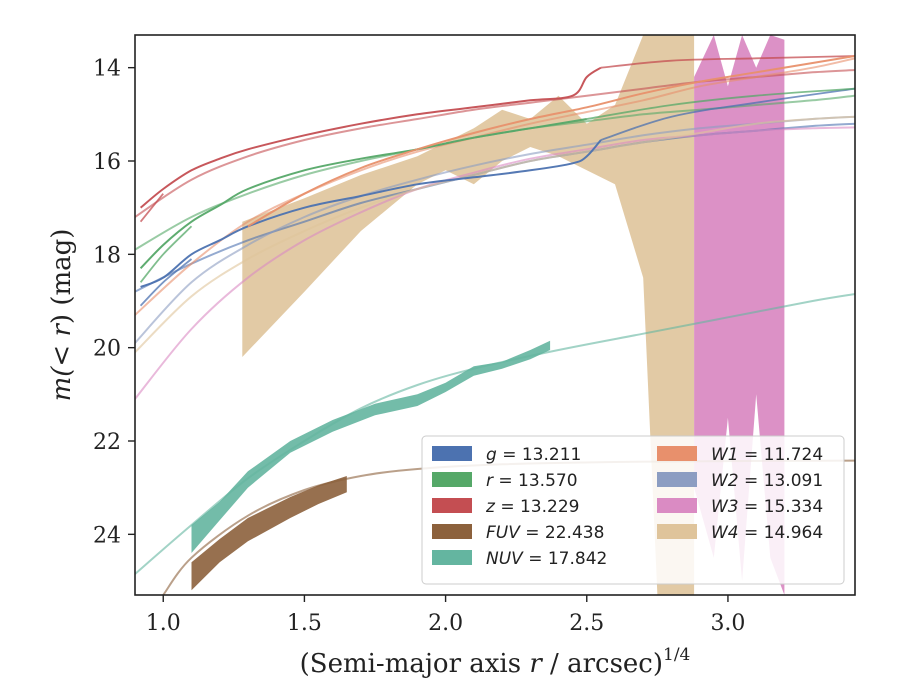  Describe the element at coordinates (269, 533) in the screenshot. I see `band-fuv` at that location.